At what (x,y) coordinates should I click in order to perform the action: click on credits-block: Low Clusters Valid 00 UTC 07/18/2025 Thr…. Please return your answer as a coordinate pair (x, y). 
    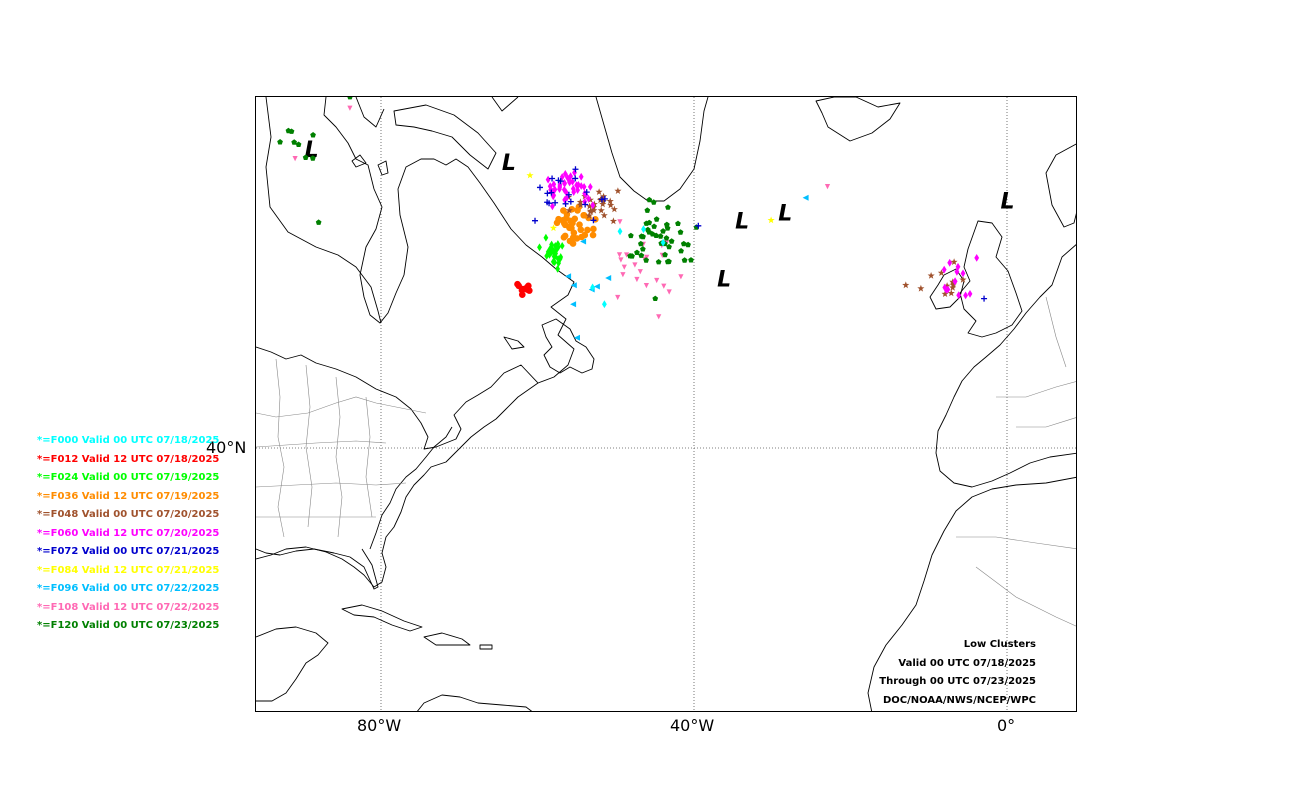
    Looking at the image, I should click on (957, 673).